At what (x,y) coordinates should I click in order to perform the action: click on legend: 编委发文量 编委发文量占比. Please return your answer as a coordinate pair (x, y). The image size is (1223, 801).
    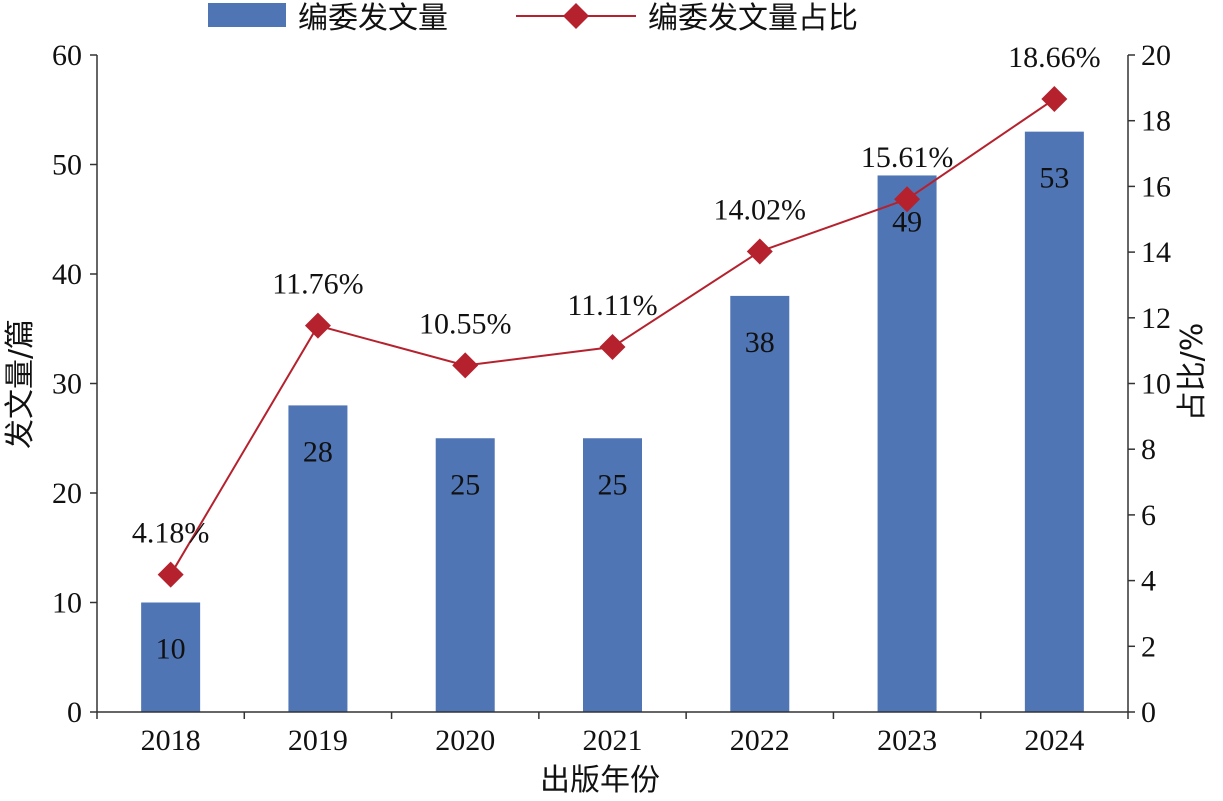
    Looking at the image, I should click on (533, 18).